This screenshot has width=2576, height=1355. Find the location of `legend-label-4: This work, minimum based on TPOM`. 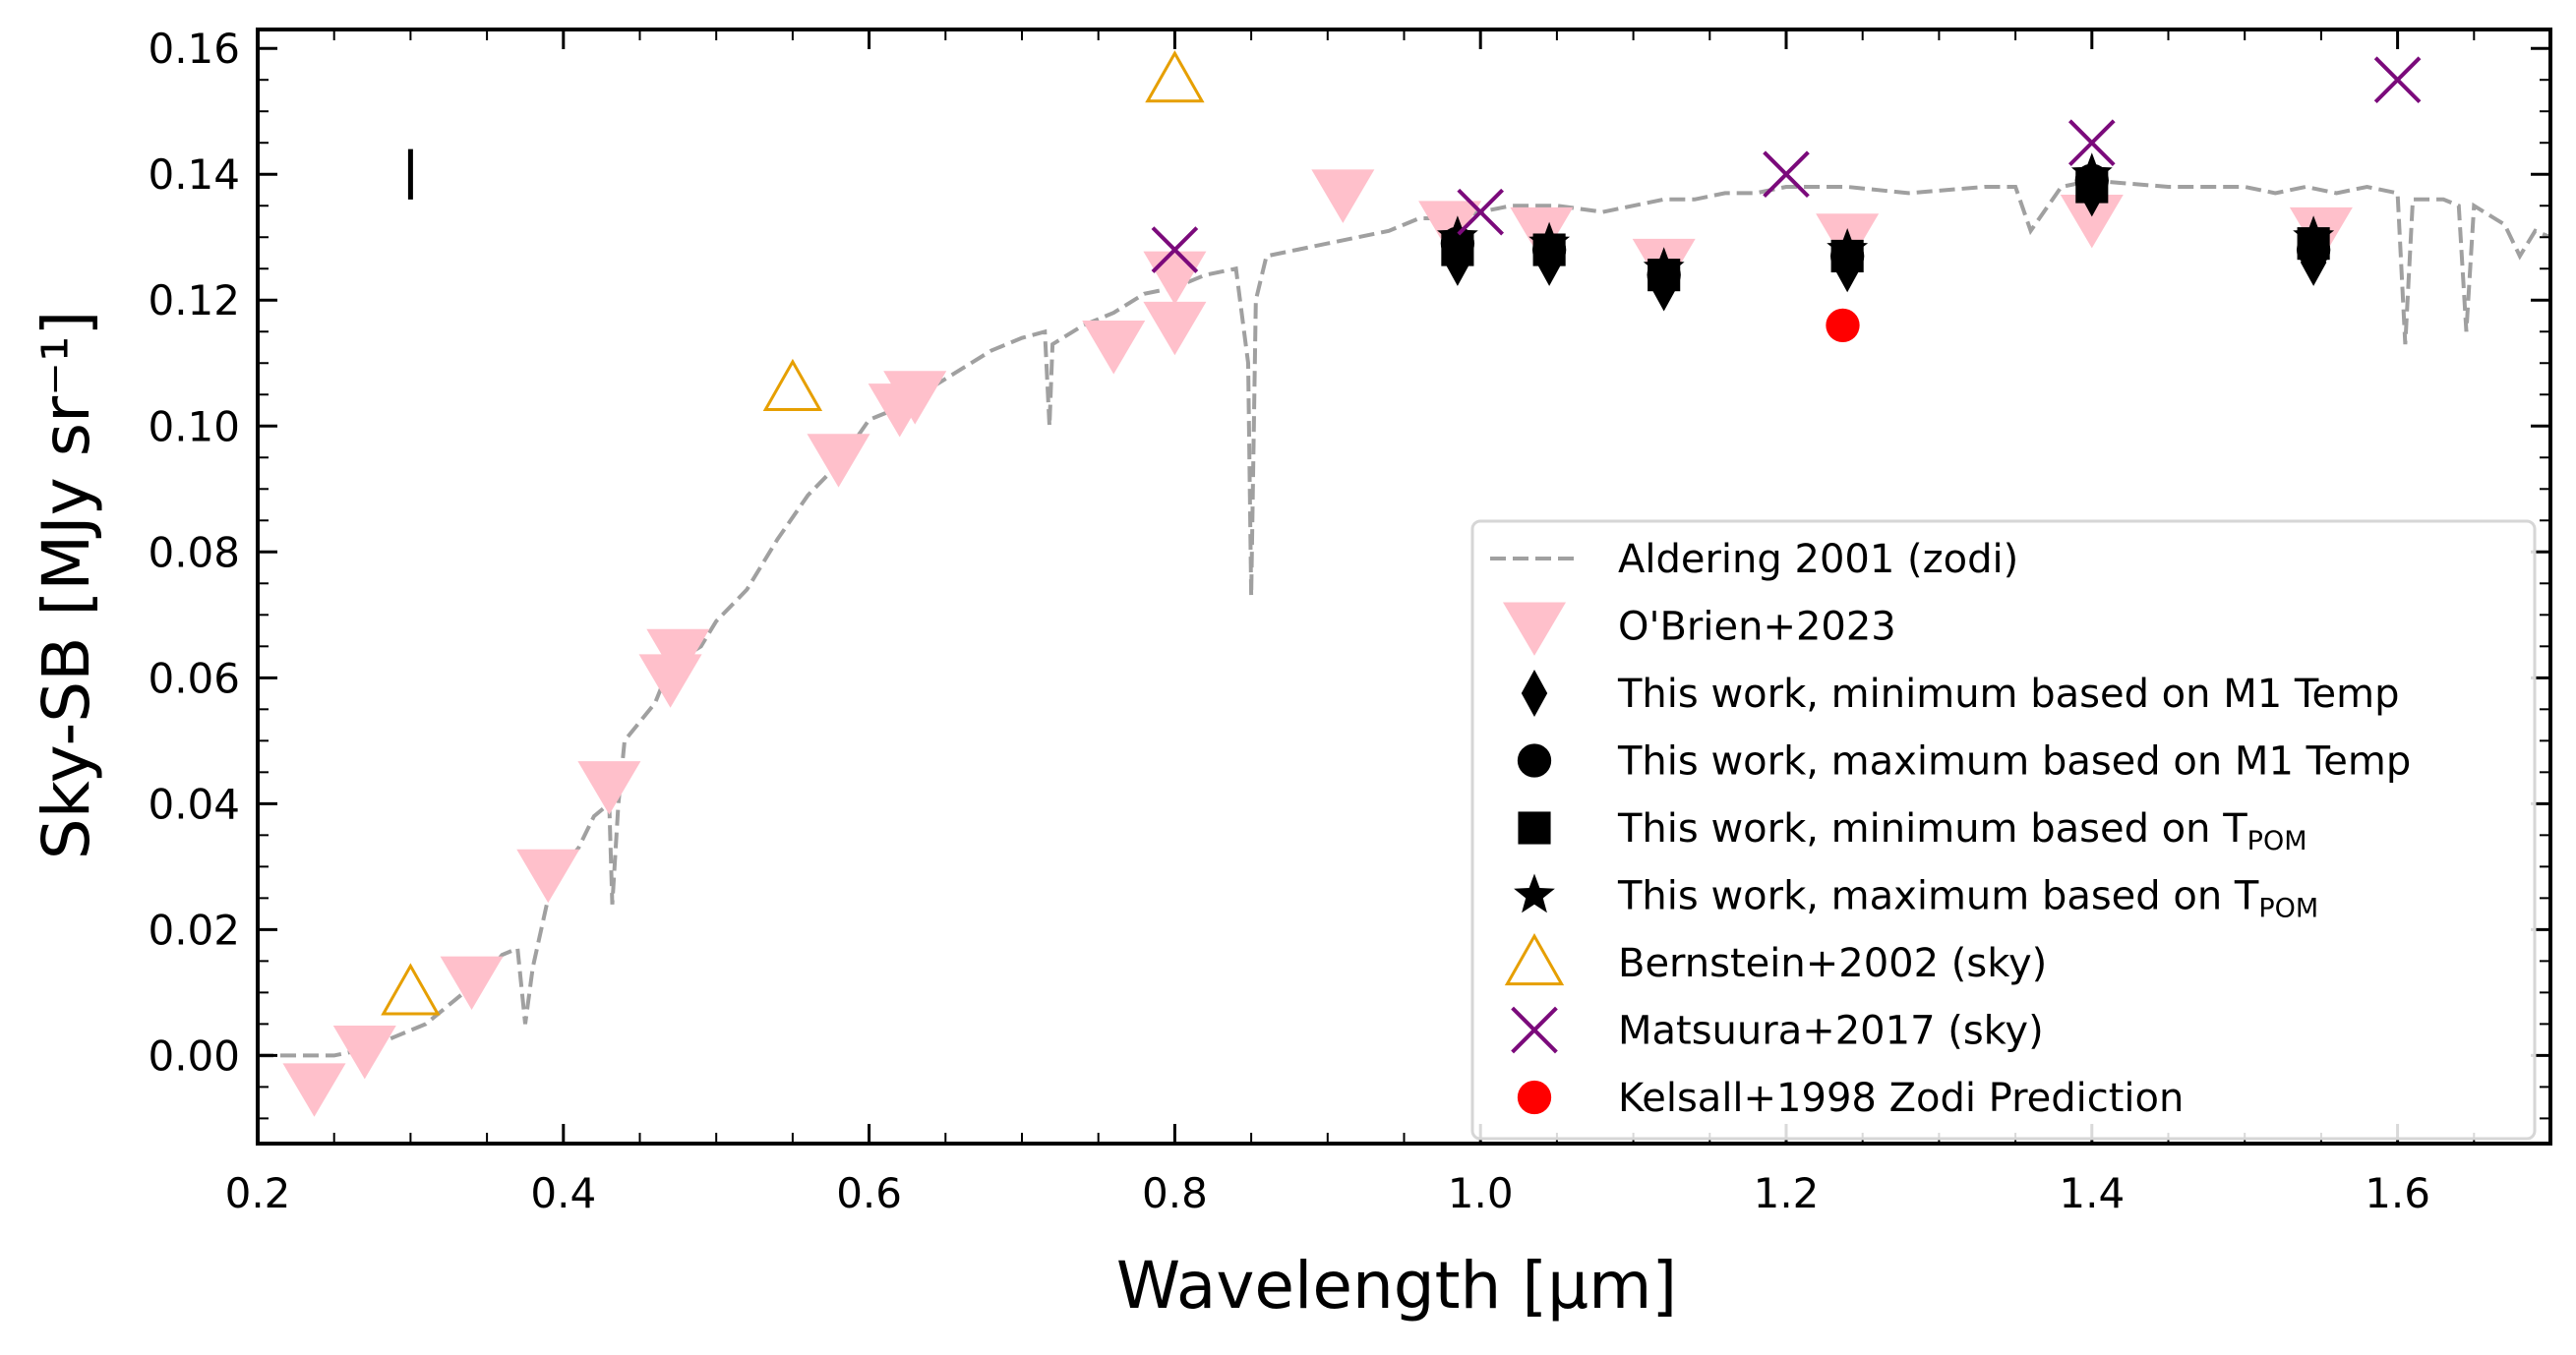

legend-label-4: This work, minimum based on TPOM is located at coordinates (1962, 831).